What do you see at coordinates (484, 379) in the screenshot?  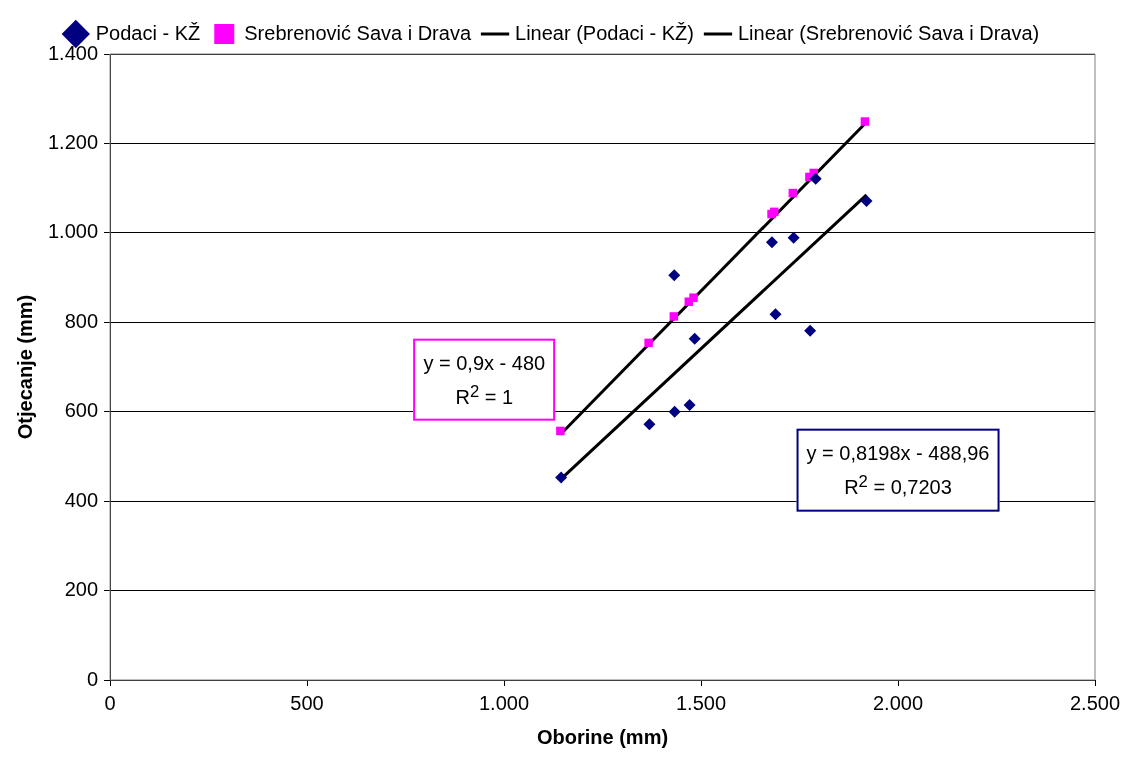 I see `annotation: y = 0,9x - 480 R$^{2}$ = 1` at bounding box center [484, 379].